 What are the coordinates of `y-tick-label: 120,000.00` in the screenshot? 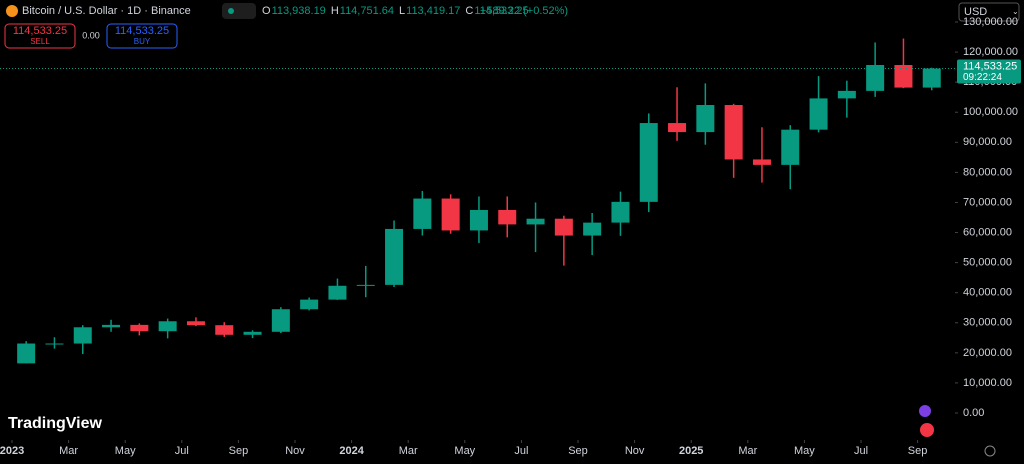 It's located at (990, 52).